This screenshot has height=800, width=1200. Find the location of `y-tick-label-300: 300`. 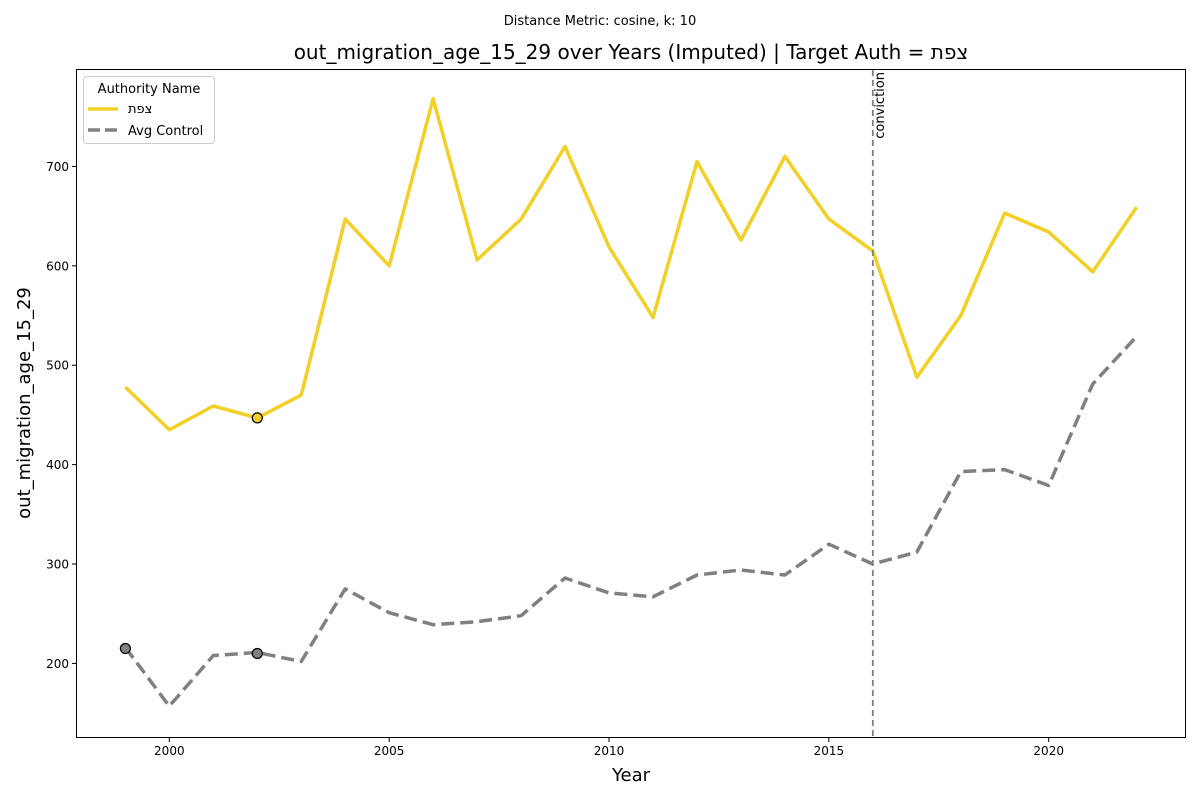

y-tick-label-300: 300 is located at coordinates (57, 565).